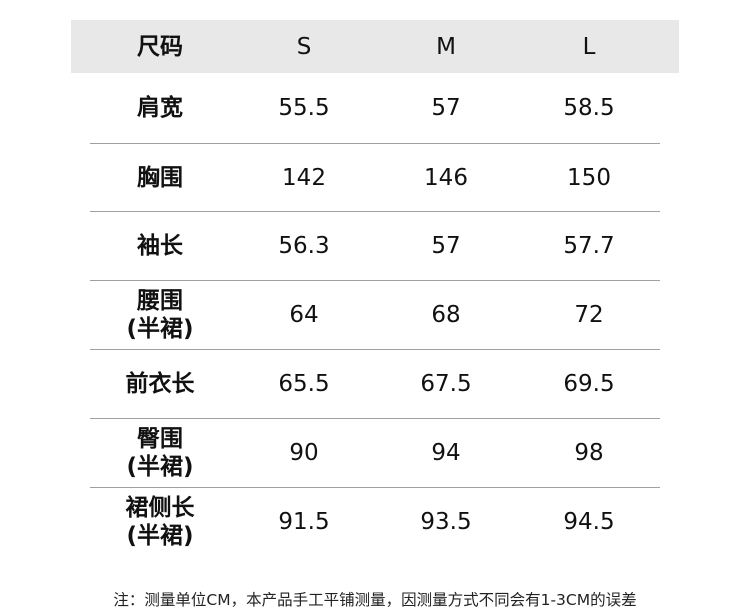 The height and width of the screenshot is (610, 750). What do you see at coordinates (160, 46) in the screenshot?
I see `header-size: 尺码` at bounding box center [160, 46].